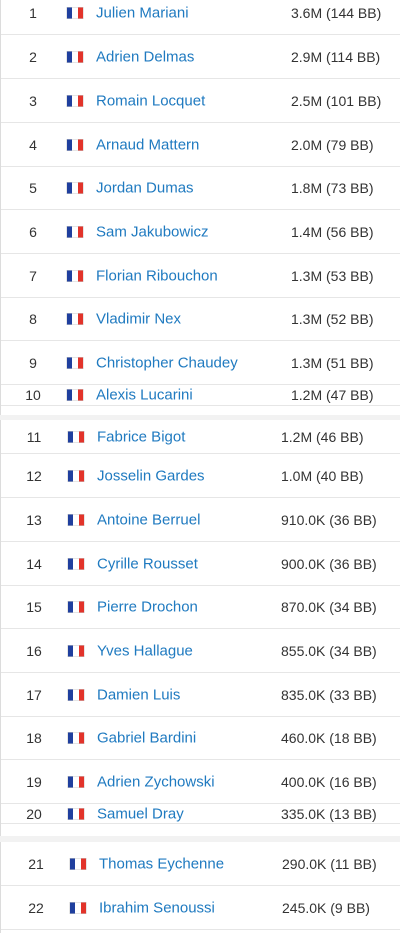 This screenshot has height=933, width=400. What do you see at coordinates (200, 814) in the screenshot?
I see `table-row: 20 Samuel Dray 335.0K (13 BB)` at bounding box center [200, 814].